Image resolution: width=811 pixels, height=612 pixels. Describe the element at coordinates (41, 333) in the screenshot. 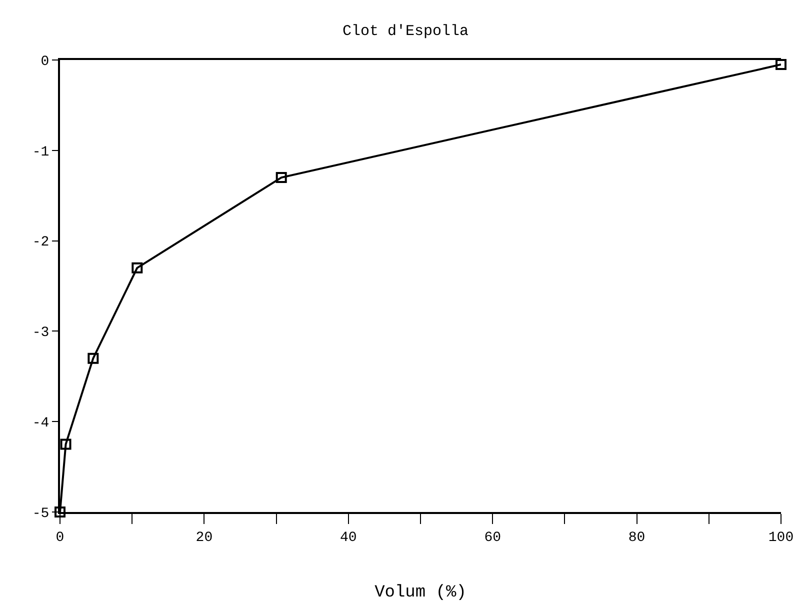

I see `y-tick-label: -3` at that location.